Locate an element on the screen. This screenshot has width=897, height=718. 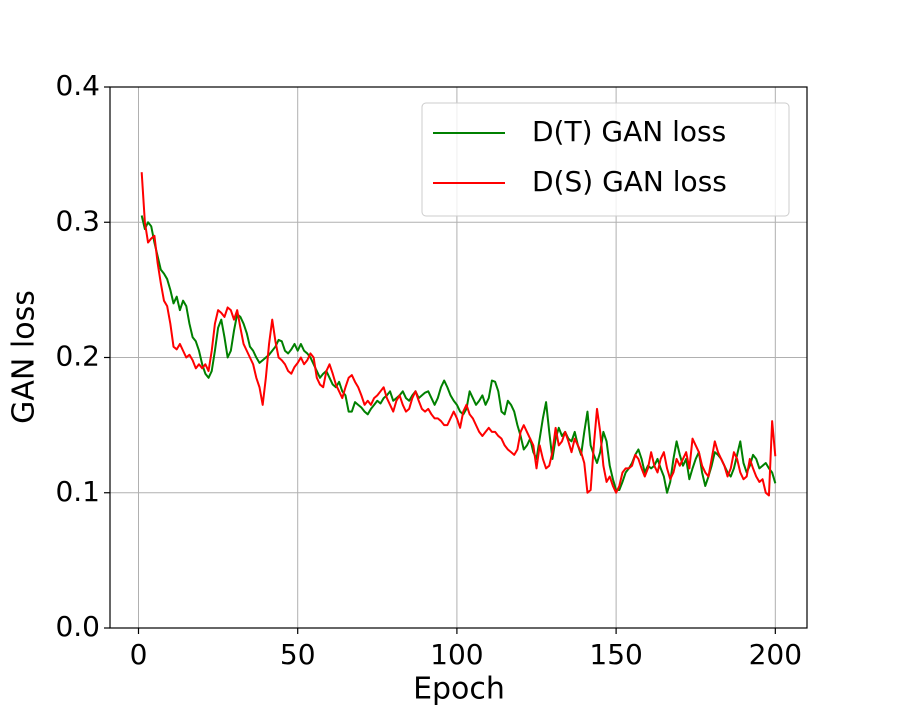
x-tick-label: 200 is located at coordinates (775, 654).